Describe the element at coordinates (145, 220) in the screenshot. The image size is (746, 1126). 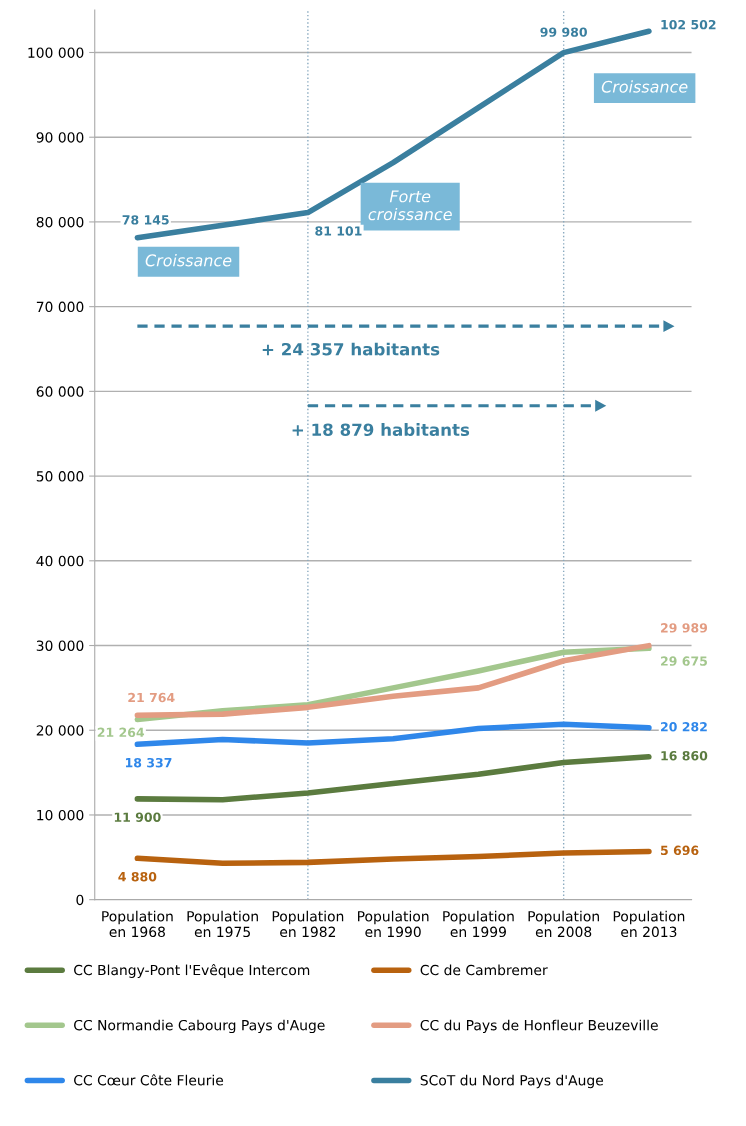
I see `data-label: 78 145` at that location.